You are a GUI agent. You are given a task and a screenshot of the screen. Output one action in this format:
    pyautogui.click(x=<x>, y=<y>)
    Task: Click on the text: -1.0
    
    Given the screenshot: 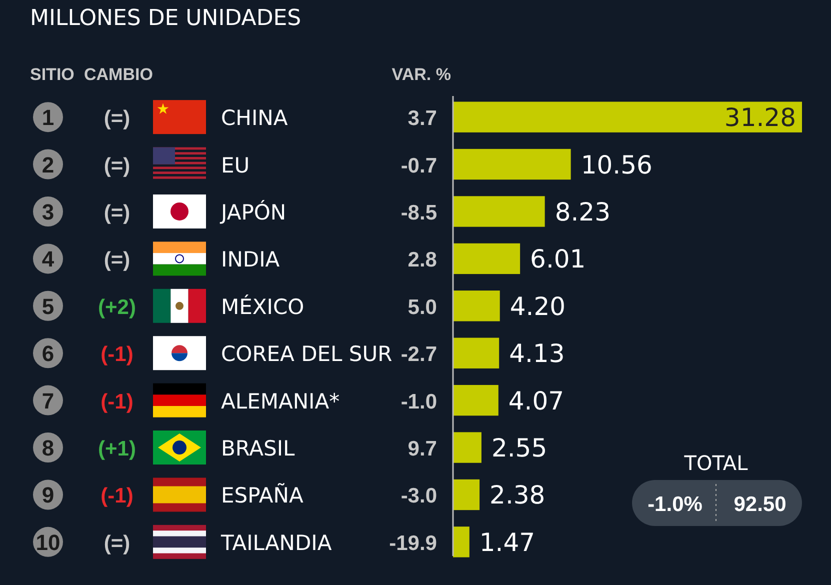 What is the action you would take?
    pyautogui.click(x=418, y=402)
    